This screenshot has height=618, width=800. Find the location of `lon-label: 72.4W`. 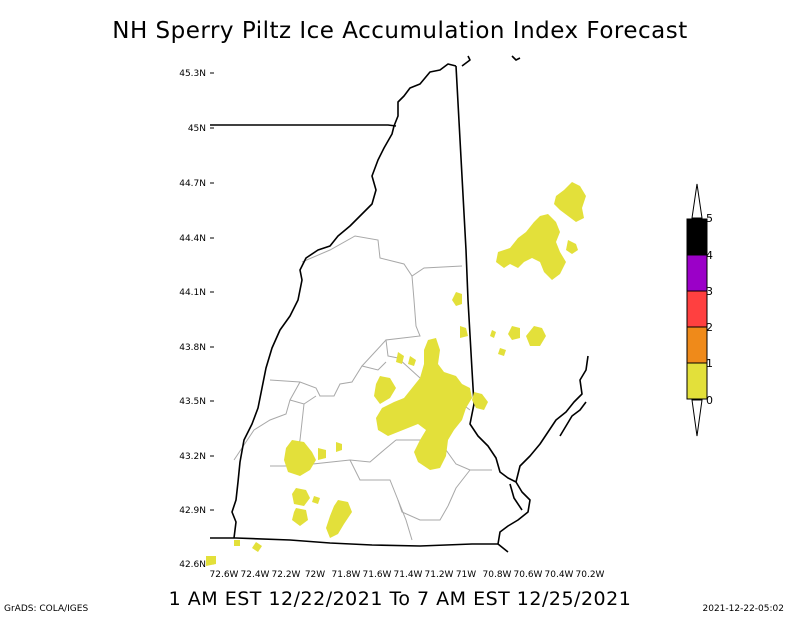

lon-label: 72.4W is located at coordinates (255, 575).